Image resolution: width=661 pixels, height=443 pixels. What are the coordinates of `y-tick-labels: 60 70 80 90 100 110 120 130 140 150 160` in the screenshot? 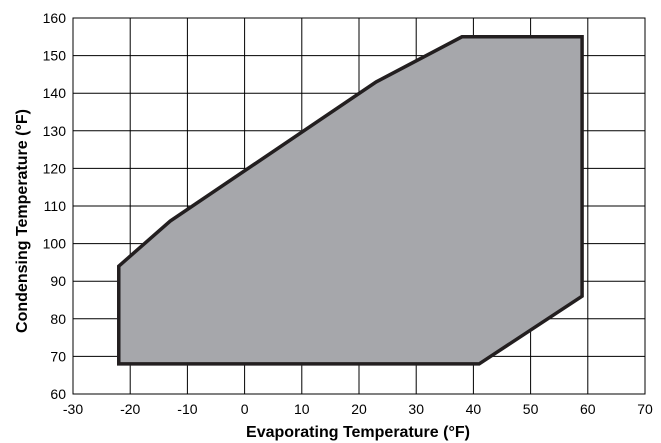 It's located at (55, 206).